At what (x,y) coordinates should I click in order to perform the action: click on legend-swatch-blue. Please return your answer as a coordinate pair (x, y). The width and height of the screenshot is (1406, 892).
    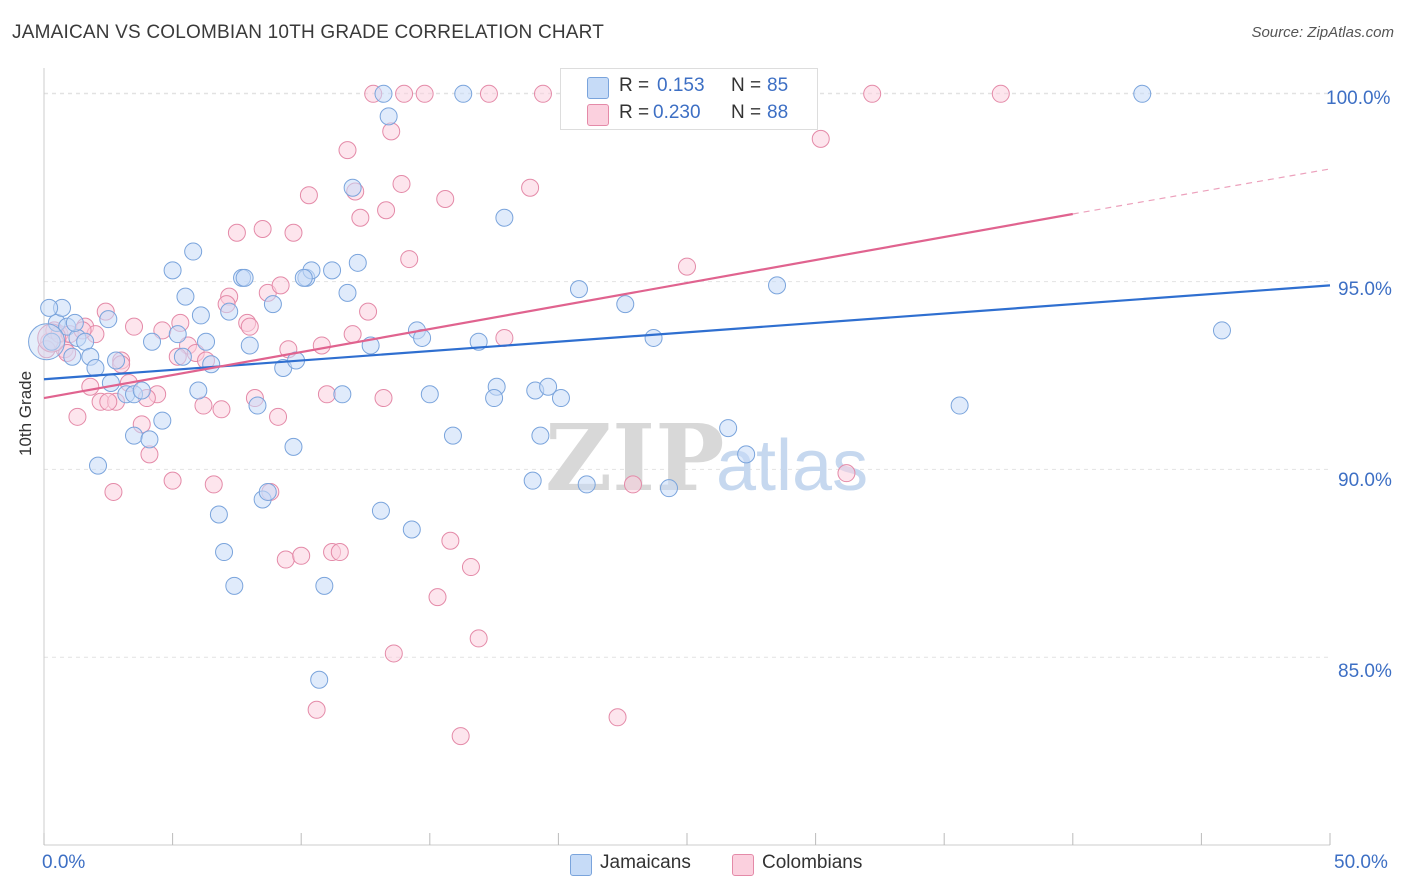
    Looking at the image, I should click on (598, 88).